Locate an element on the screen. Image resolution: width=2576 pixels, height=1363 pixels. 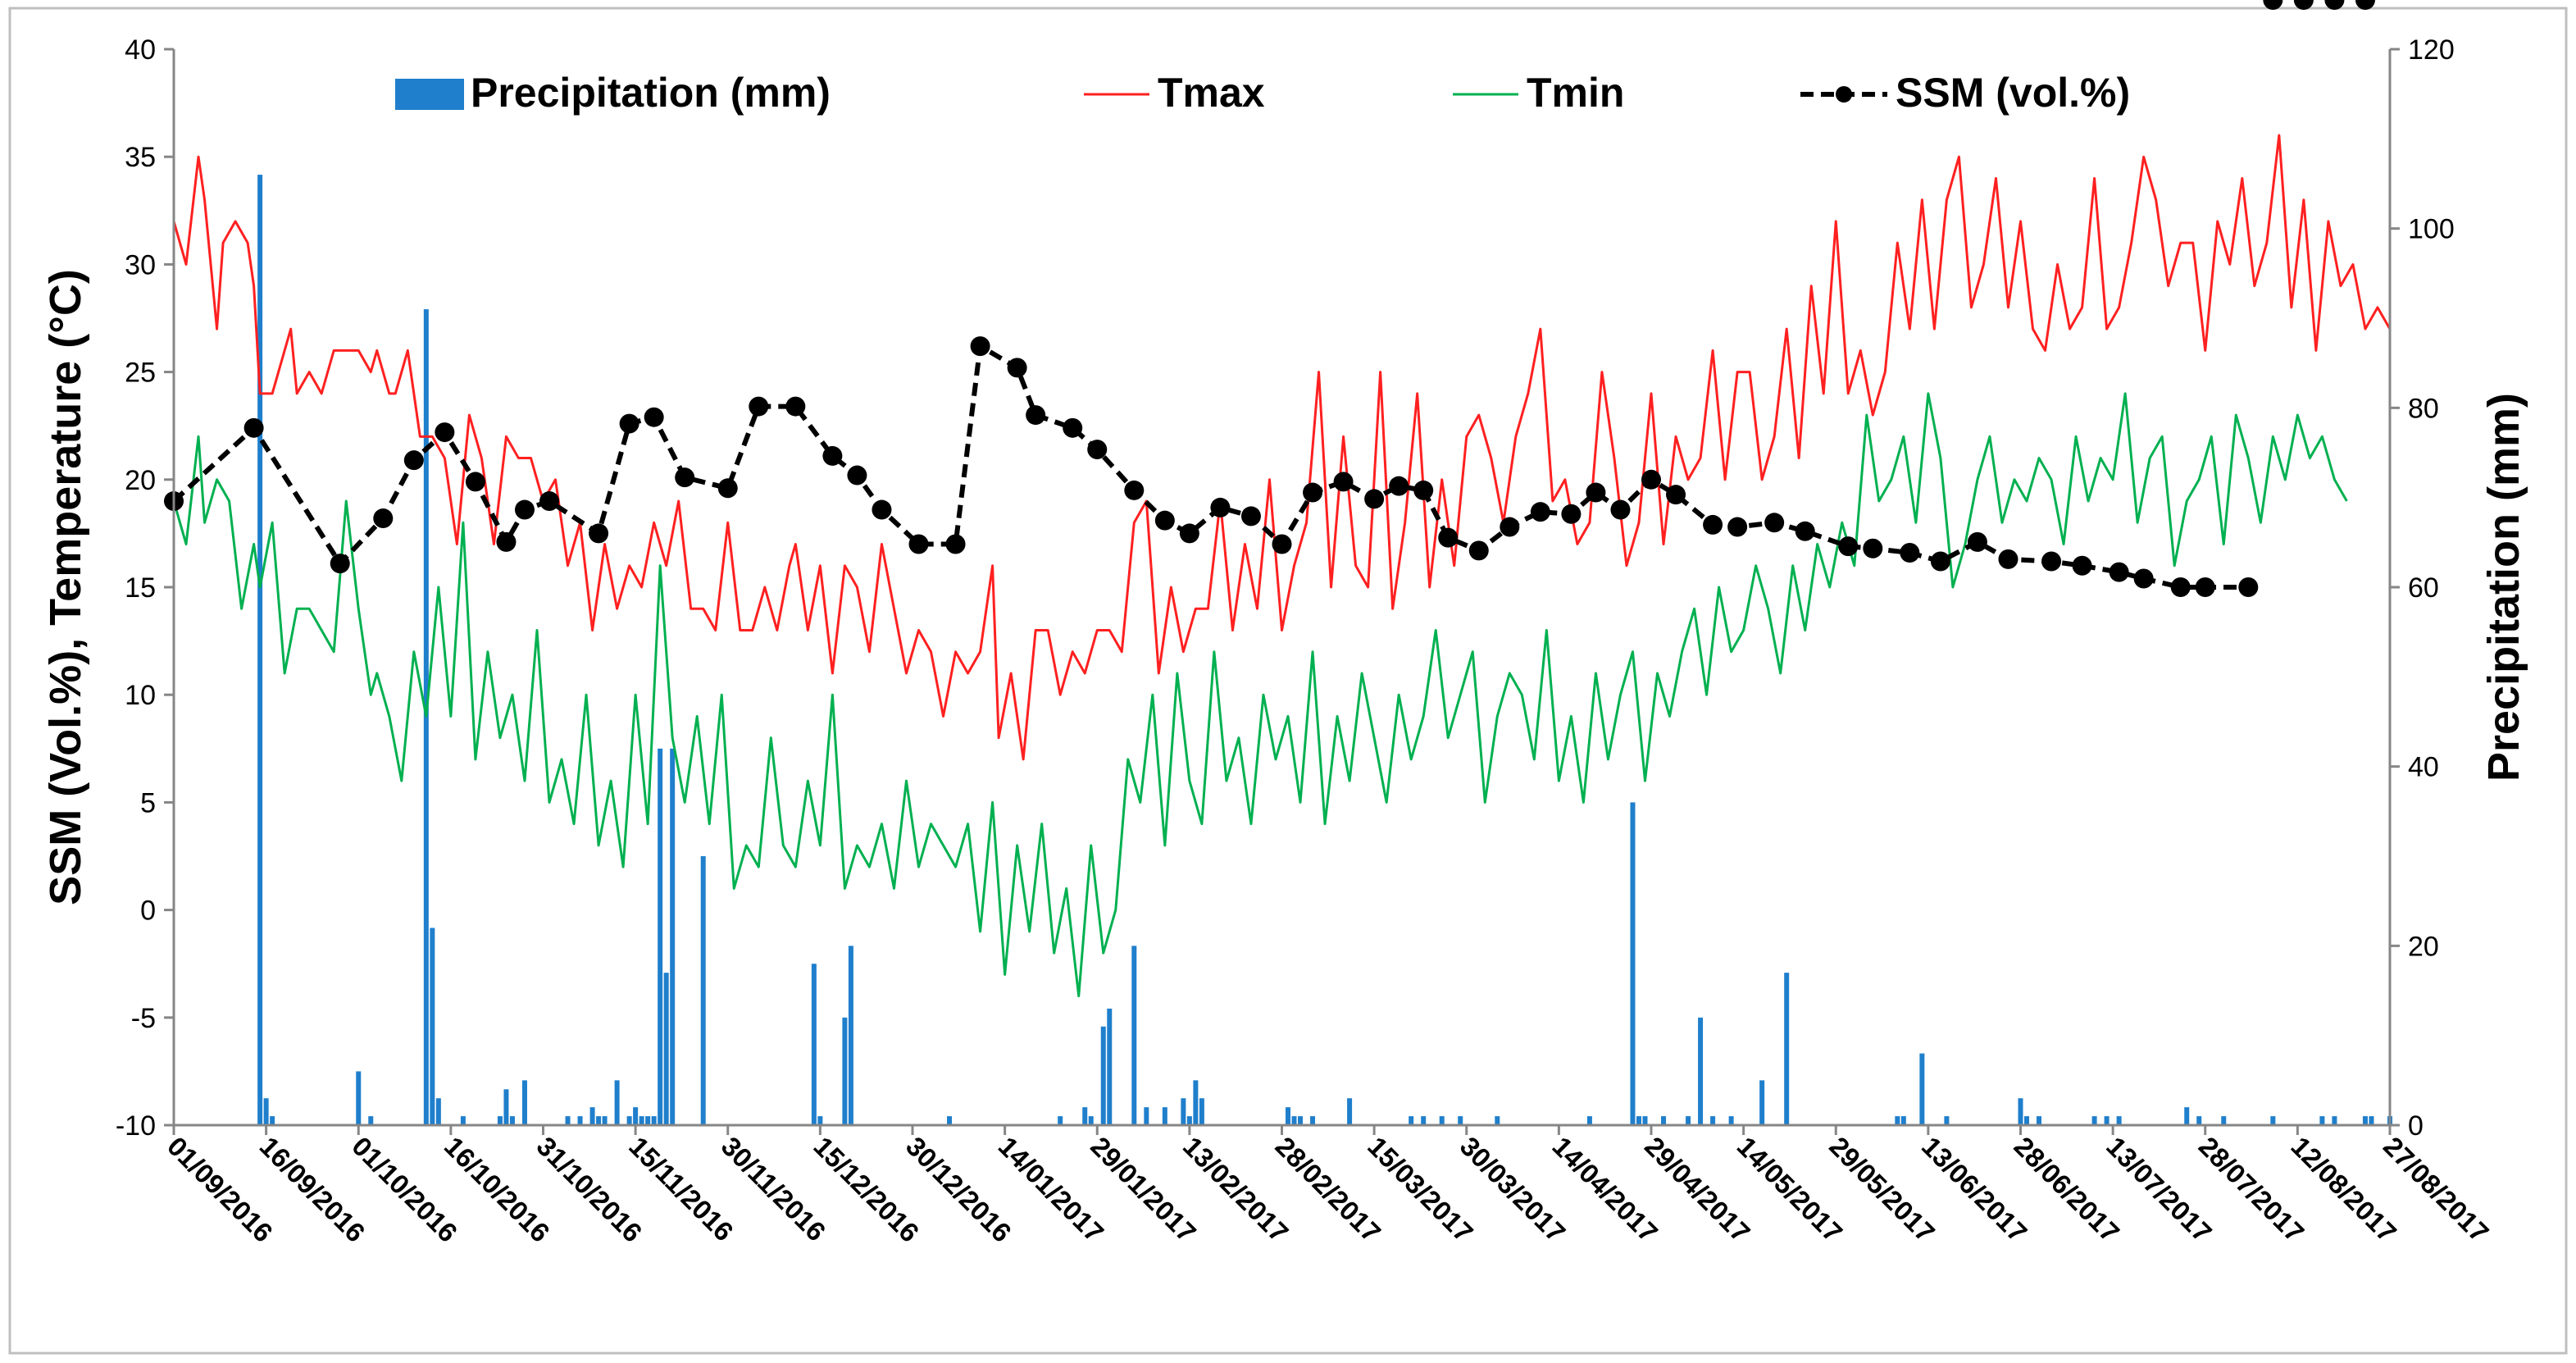
left-tick-label: -10 is located at coordinates (136, 1126).